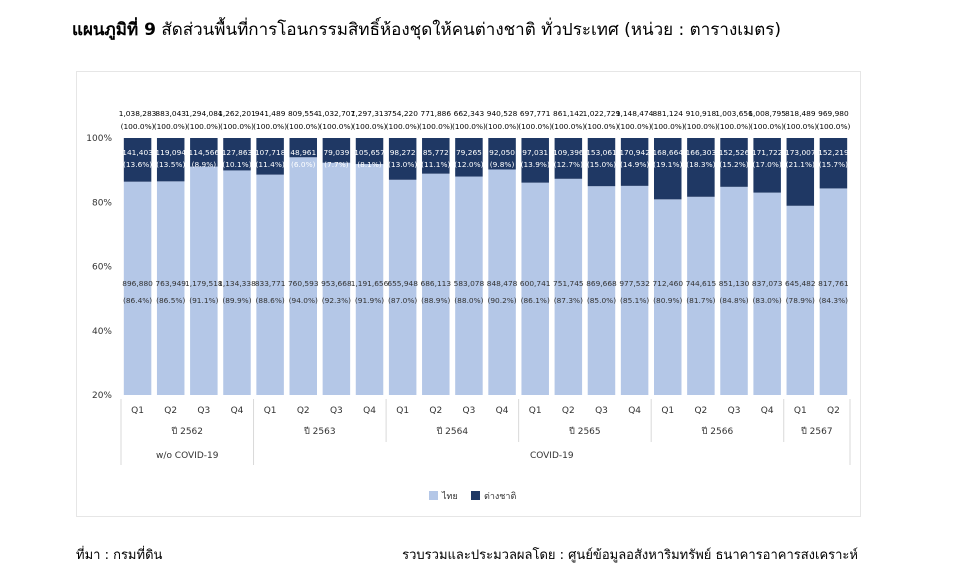 The image size is (960, 576). Describe the element at coordinates (500, 496) in the screenshot. I see `legend-label-foreign: ต่างชาติ` at that location.